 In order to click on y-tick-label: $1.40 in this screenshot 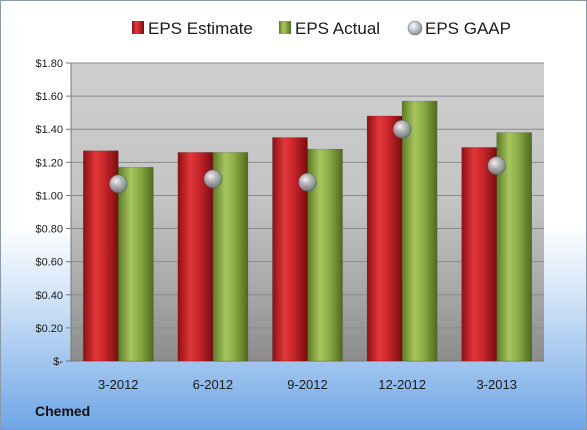, I will do `click(49, 130)`.